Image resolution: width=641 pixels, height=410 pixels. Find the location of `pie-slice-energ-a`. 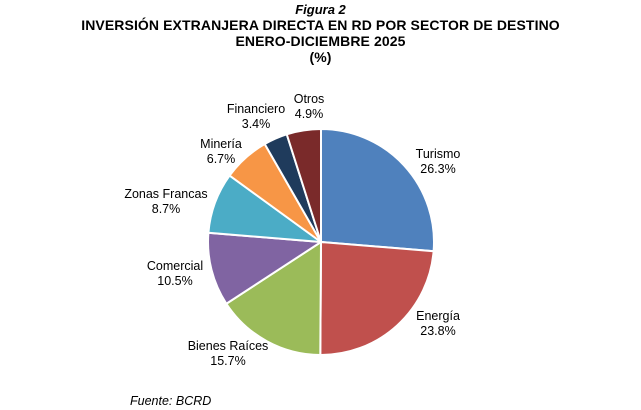

pie-slice-energ-a is located at coordinates (377, 298).